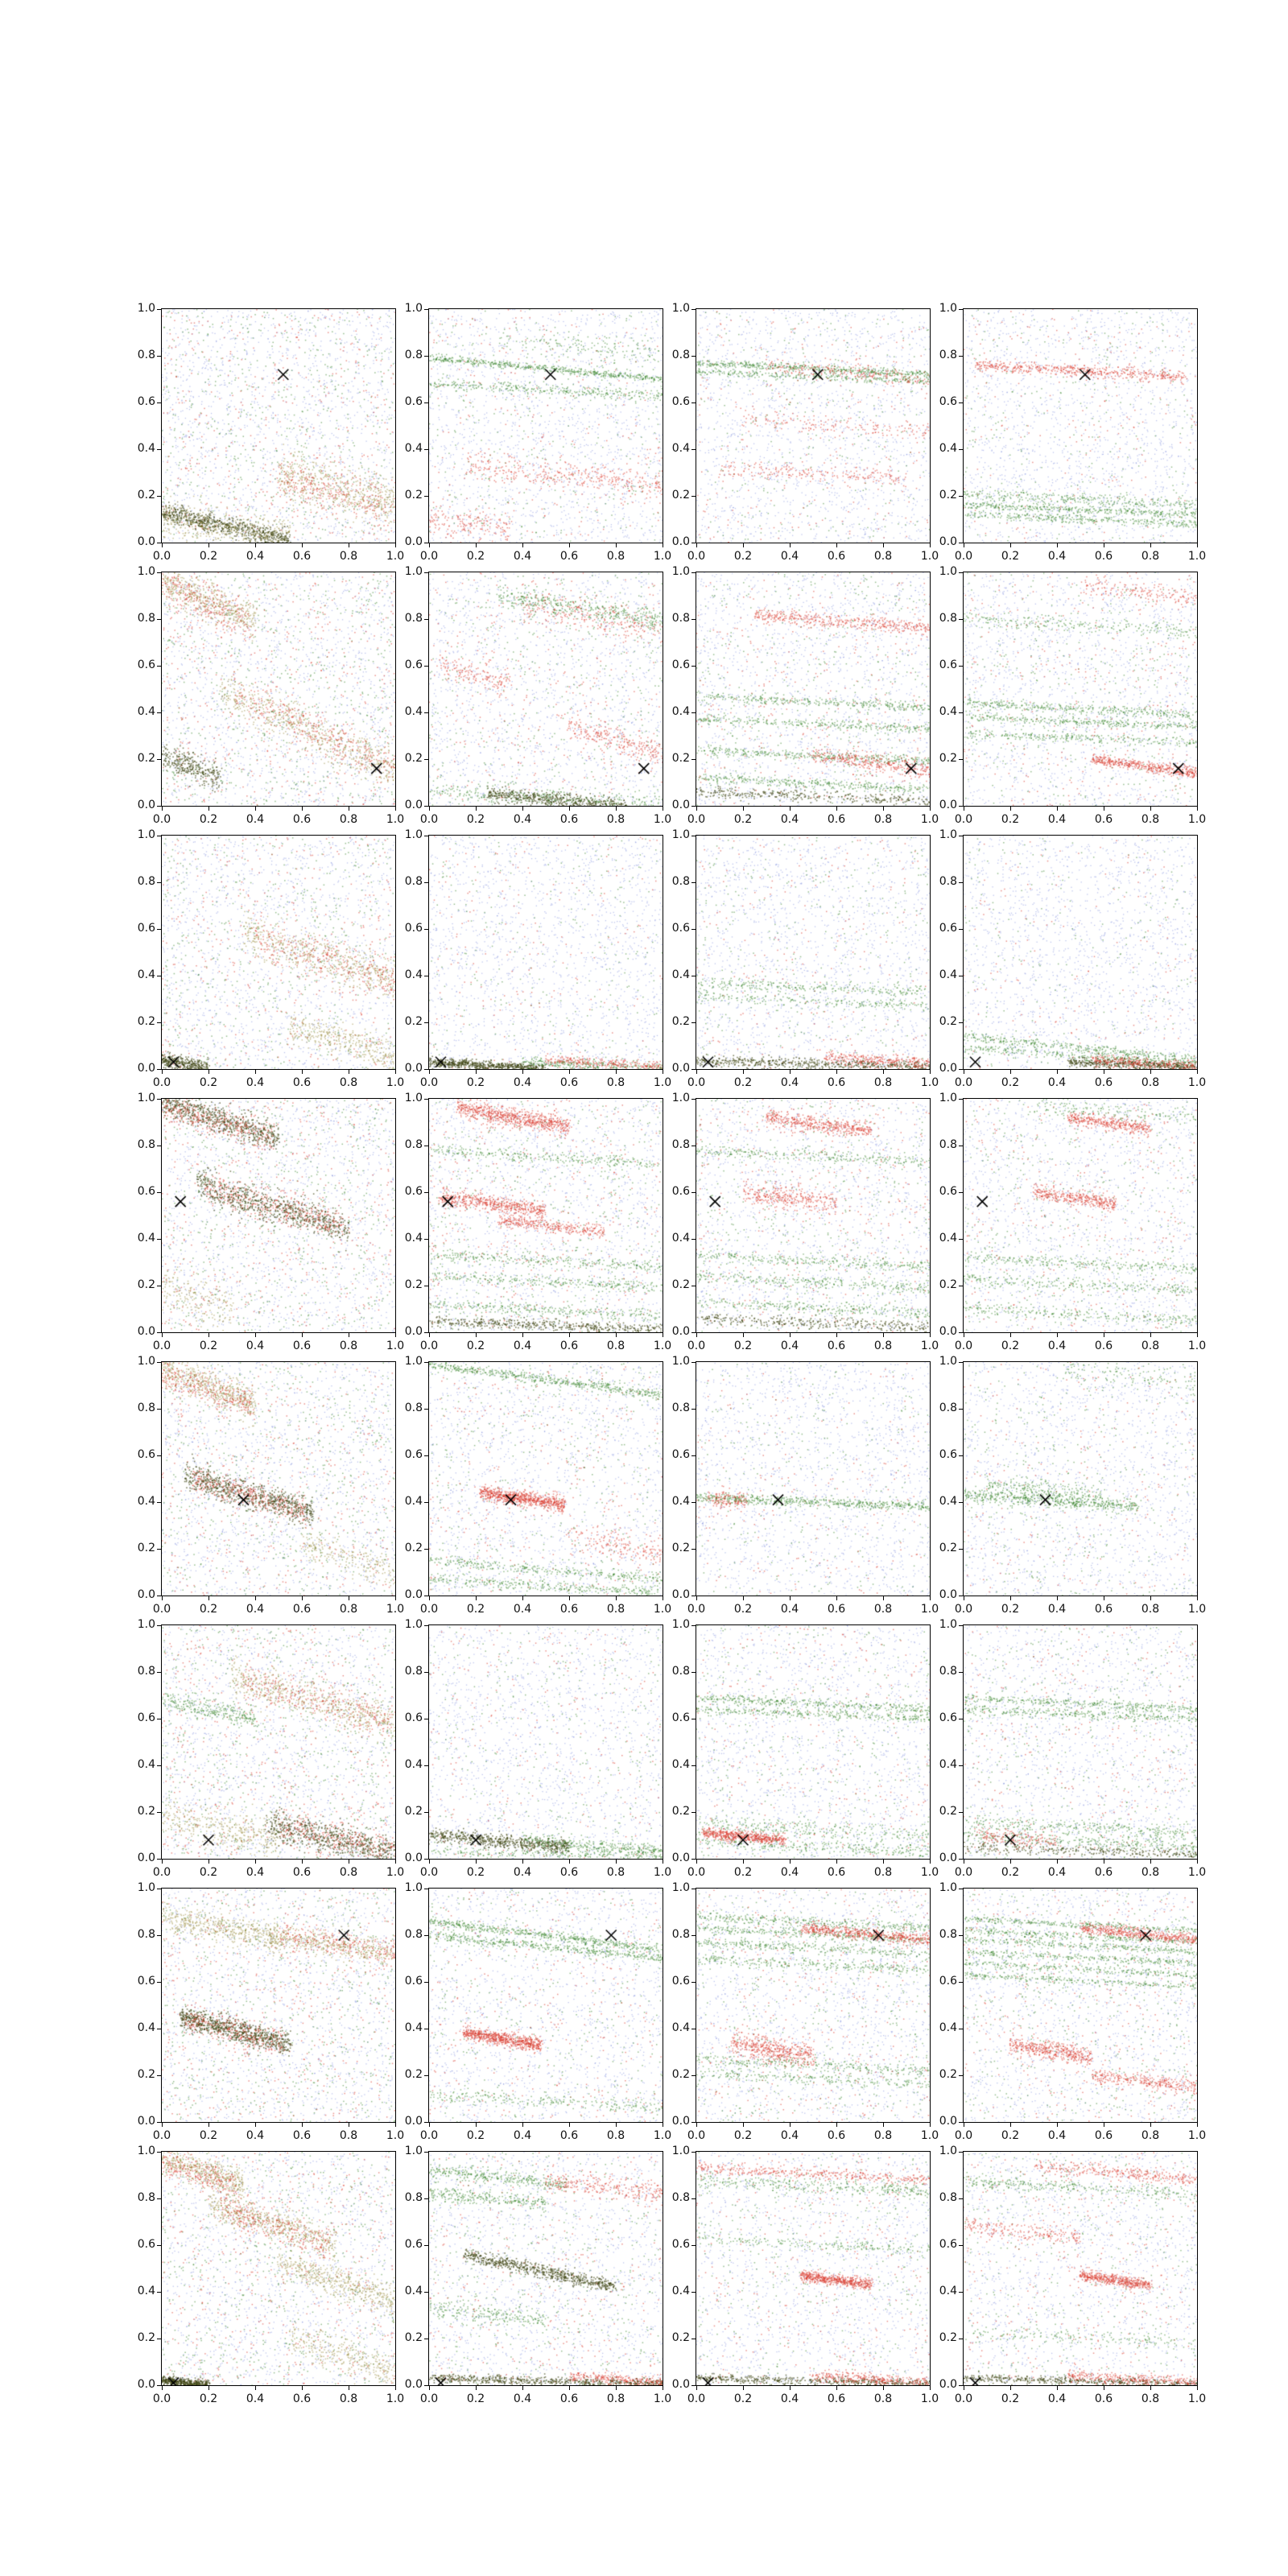 The image size is (1288, 2576). What do you see at coordinates (538, 1485) in the screenshot?
I see `subplot-r5c2: 0.0 0.0 0.2 0.2 0.4 0.4 0.6 0.6 0.8 0.8 1.0 1.0` at bounding box center [538, 1485].